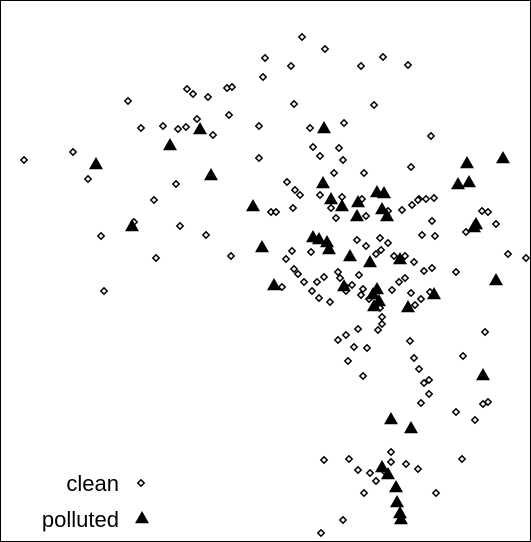 Image resolution: width=531 pixels, height=542 pixels. I want to click on legend-marker-clean, so click(141, 483).